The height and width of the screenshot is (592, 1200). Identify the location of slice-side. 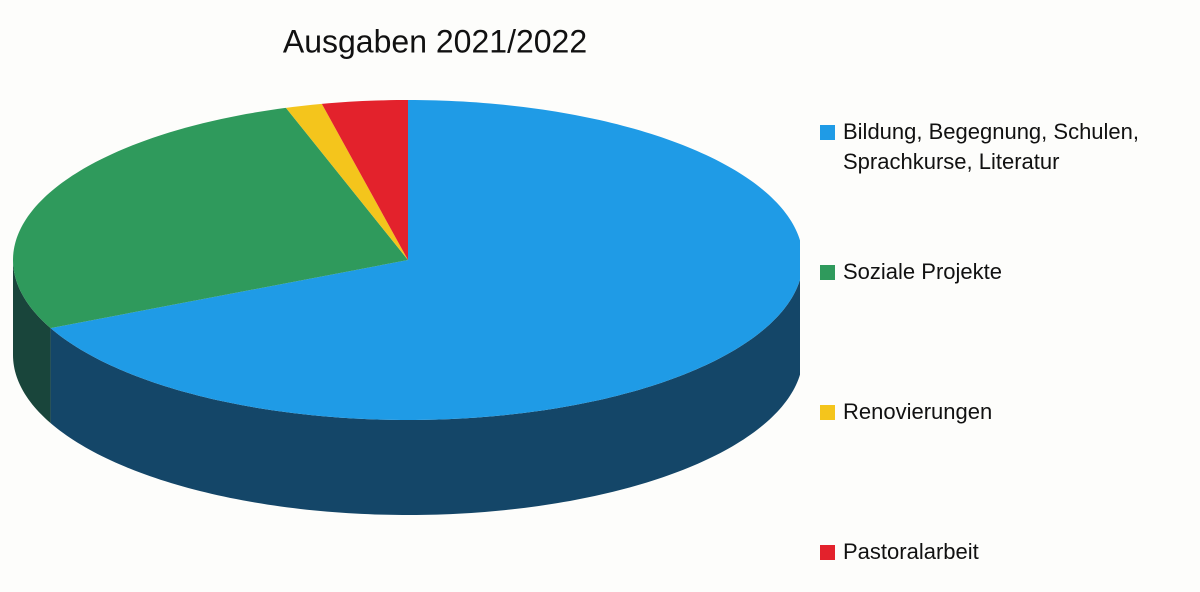
(32, 342).